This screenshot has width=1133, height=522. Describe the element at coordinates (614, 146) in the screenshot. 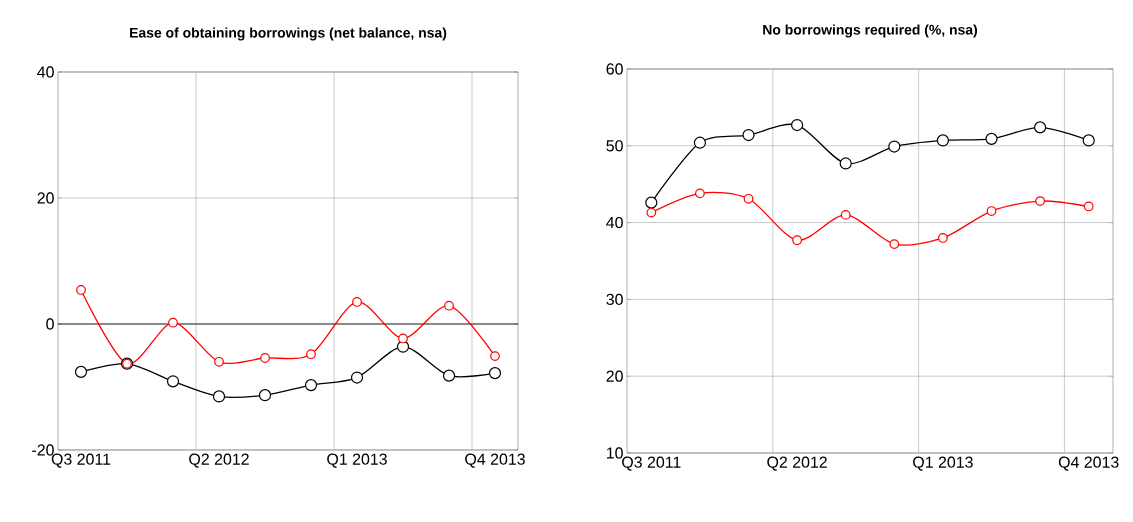

I see `y-tick-label: 50` at that location.